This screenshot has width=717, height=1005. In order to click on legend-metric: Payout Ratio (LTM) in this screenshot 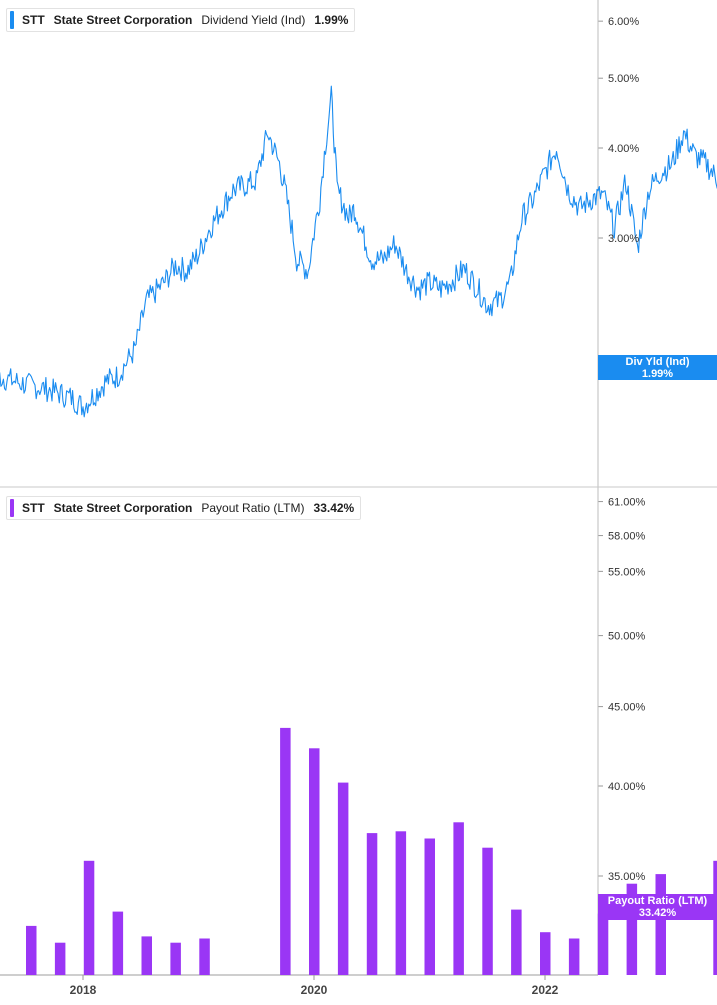, I will do `click(253, 508)`.